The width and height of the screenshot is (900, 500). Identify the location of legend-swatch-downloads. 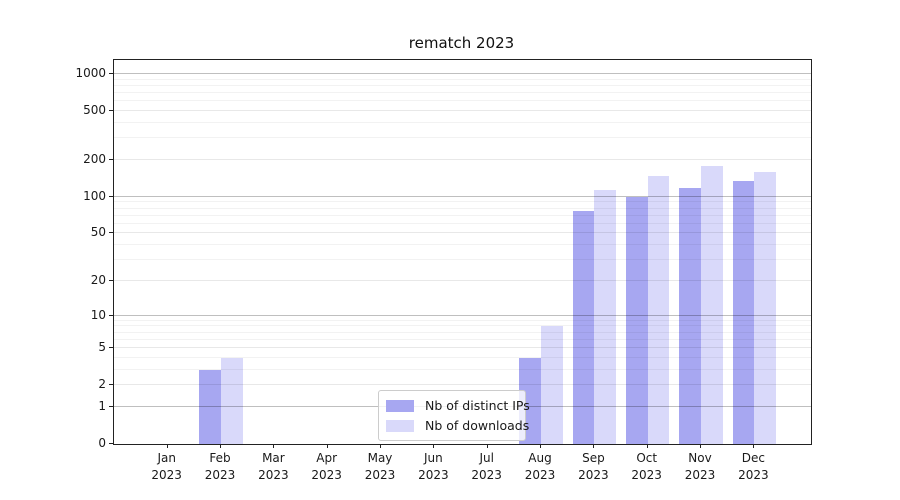
(400, 425).